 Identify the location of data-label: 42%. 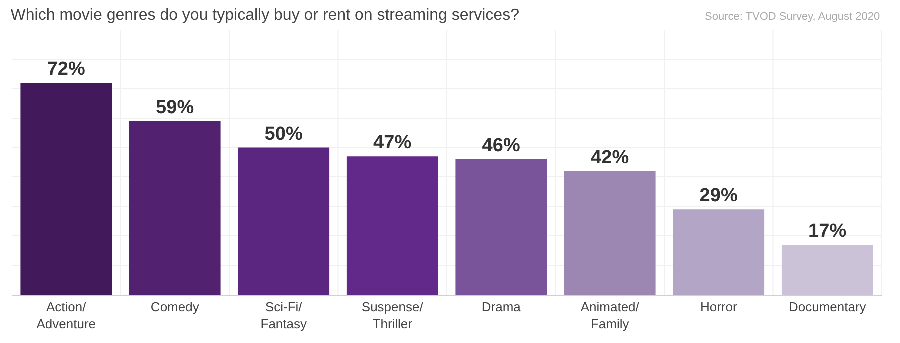
(610, 157).